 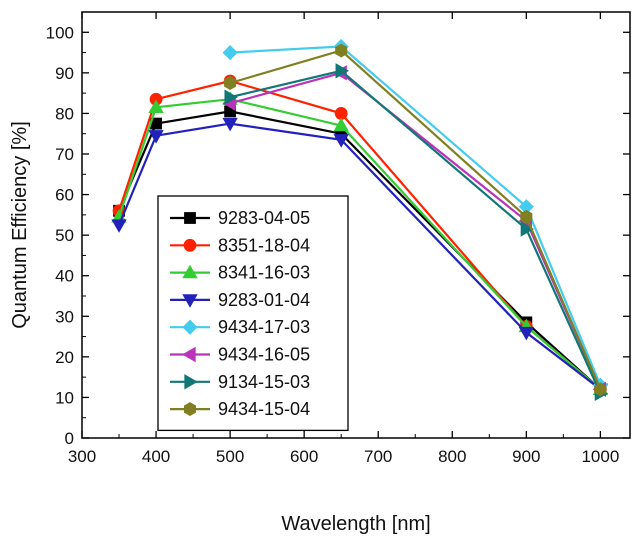 I want to click on y-tick-label: 20, so click(x=64, y=357).